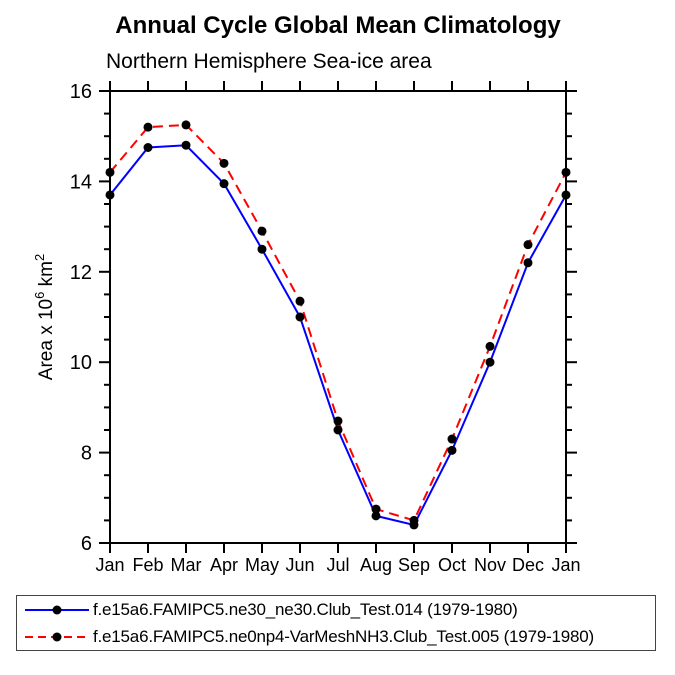 The image size is (675, 675). What do you see at coordinates (262, 565) in the screenshot?
I see `x-axis-tick-label: May` at bounding box center [262, 565].